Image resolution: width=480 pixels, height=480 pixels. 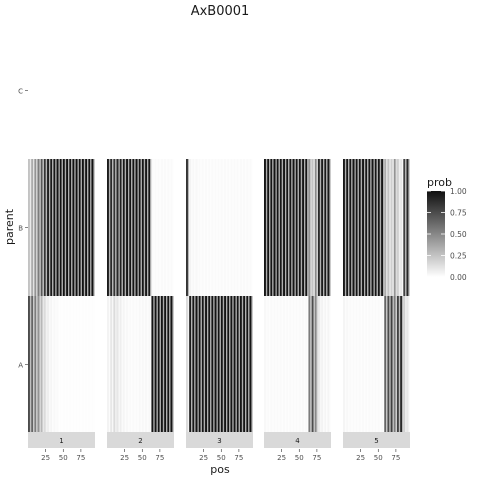 What do you see at coordinates (297, 441) in the screenshot?
I see `facet-strip-label: 4` at bounding box center [297, 441].